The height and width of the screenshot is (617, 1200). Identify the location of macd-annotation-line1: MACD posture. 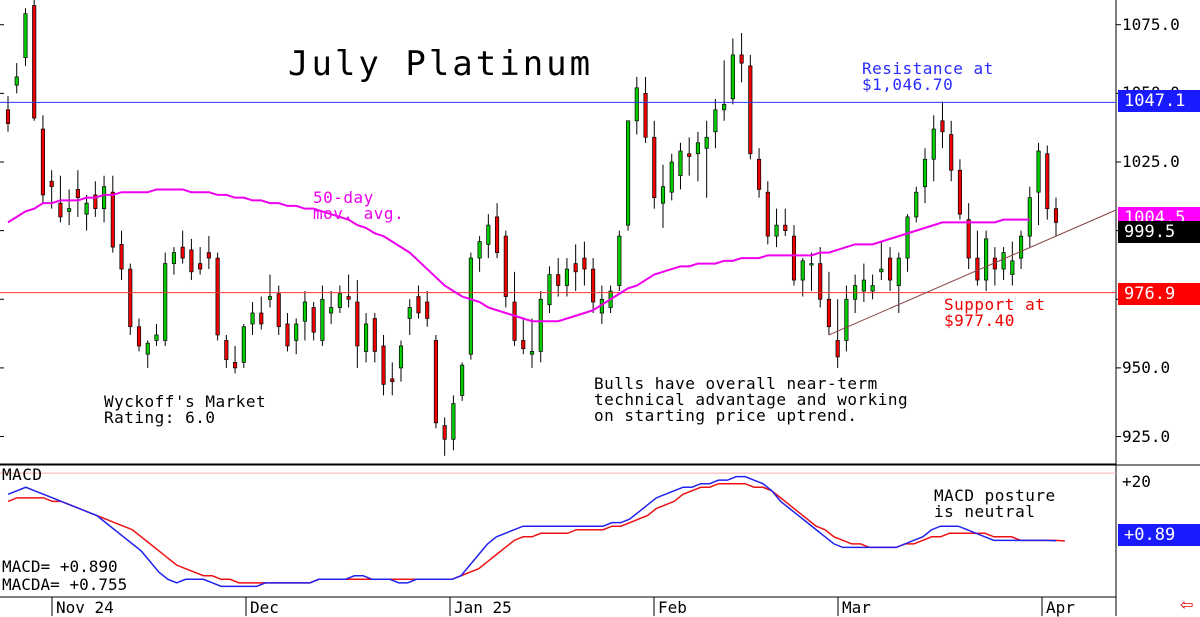
(995, 495).